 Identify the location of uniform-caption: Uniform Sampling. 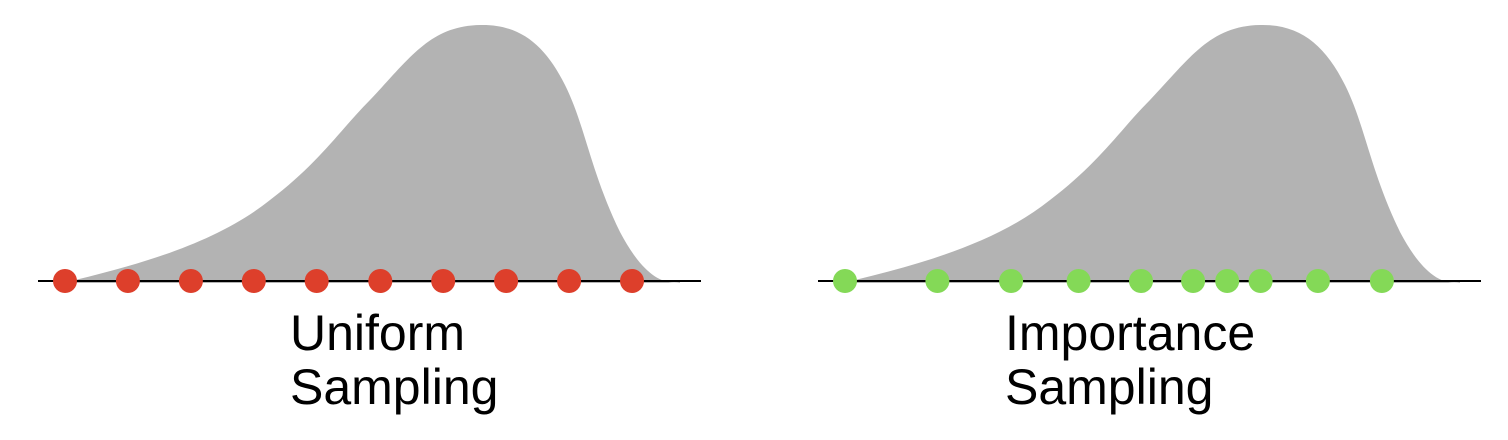
(394, 360).